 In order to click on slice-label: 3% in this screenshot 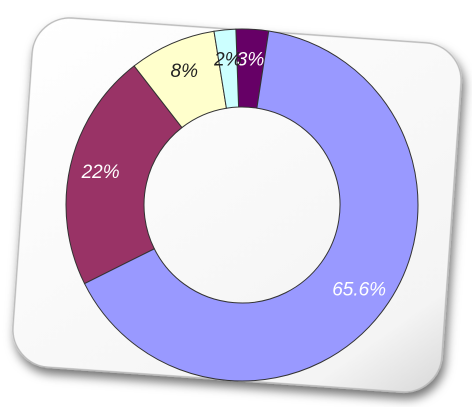, I will do `click(251, 59)`.